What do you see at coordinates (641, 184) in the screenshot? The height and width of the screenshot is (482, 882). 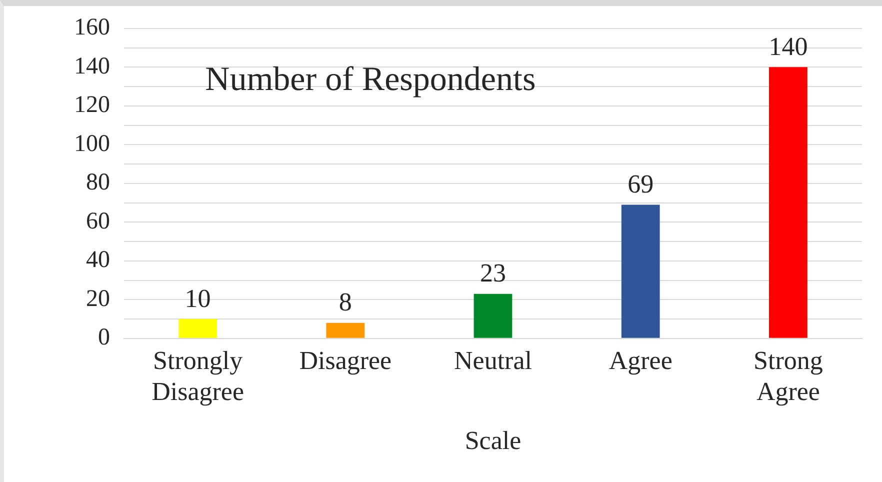 I see `data-label: 69` at bounding box center [641, 184].